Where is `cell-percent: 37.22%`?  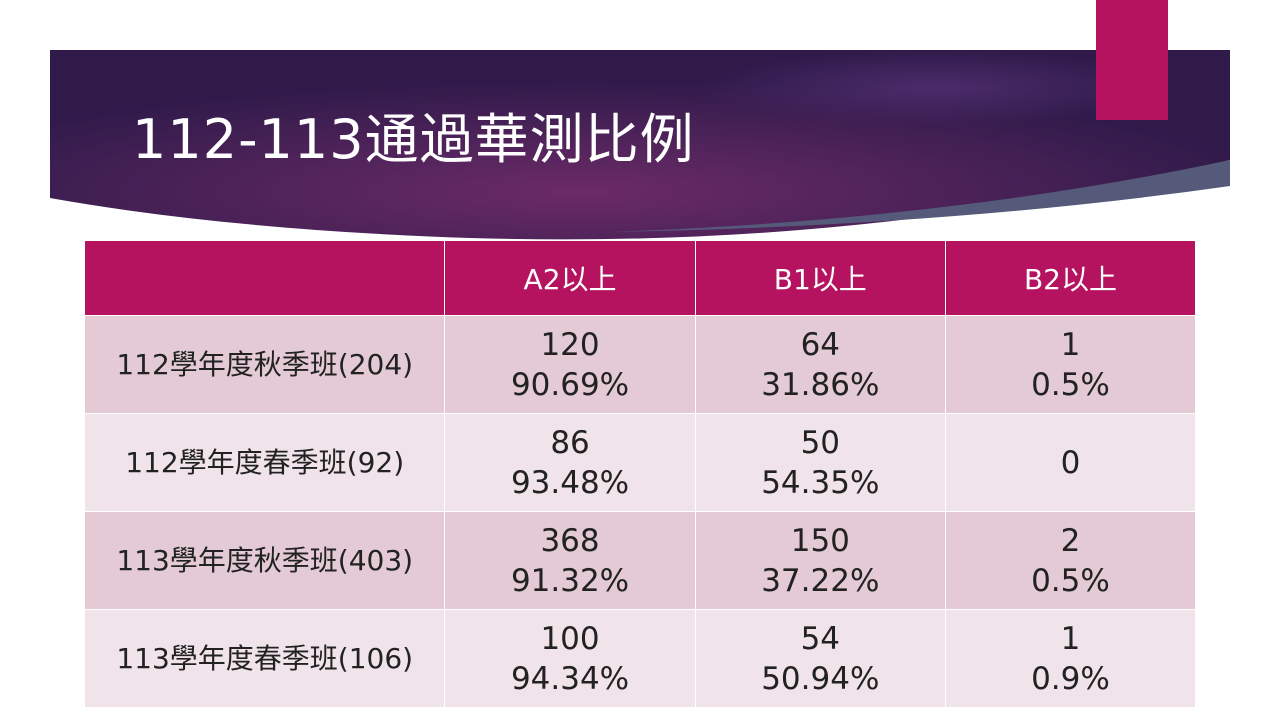
cell-percent: 37.22% is located at coordinates (820, 580).